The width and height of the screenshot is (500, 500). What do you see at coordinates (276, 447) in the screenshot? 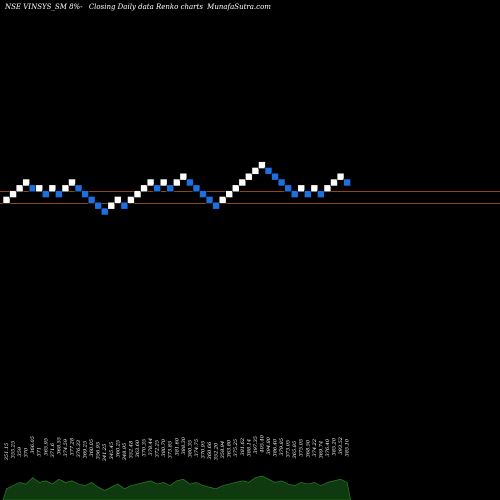
I see `volume-label: 386.40` at bounding box center [276, 447].